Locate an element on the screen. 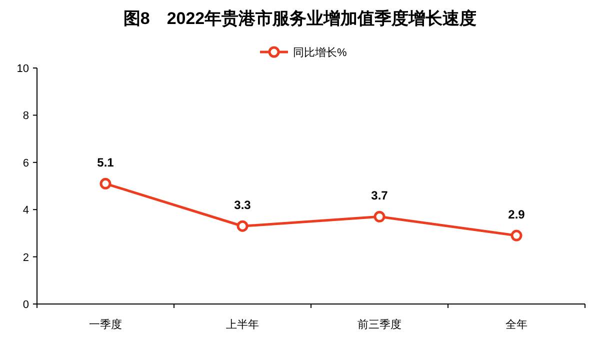  y-tick-label: 10 is located at coordinates (22, 69).